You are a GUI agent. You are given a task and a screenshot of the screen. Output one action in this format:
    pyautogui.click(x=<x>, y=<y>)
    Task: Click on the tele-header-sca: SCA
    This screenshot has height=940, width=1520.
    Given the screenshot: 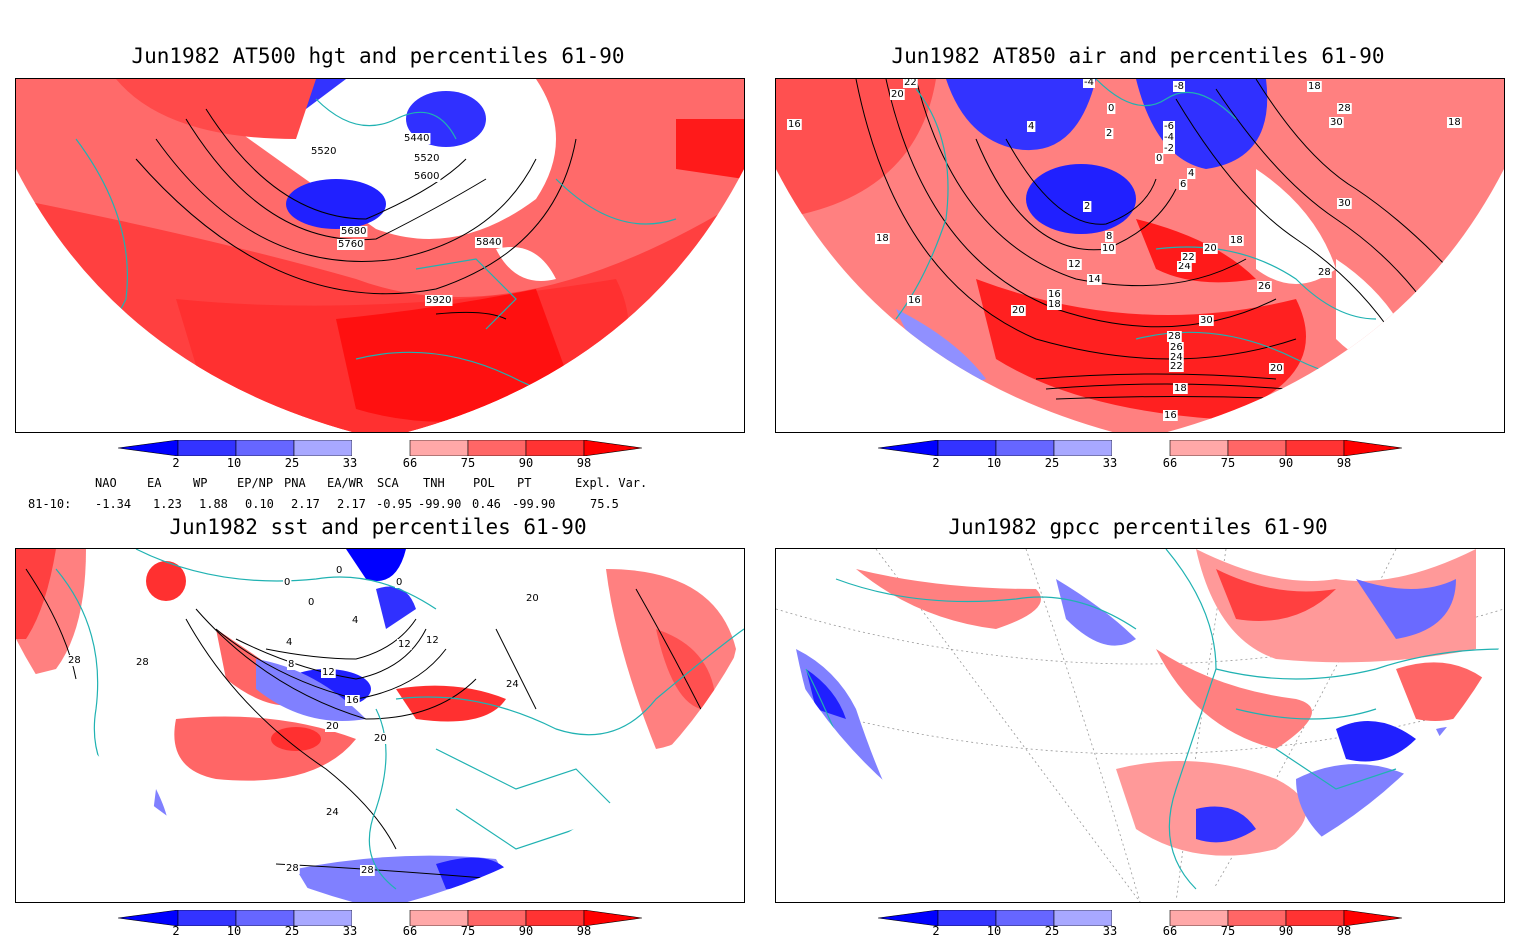 What is the action you would take?
    pyautogui.click(x=388, y=483)
    